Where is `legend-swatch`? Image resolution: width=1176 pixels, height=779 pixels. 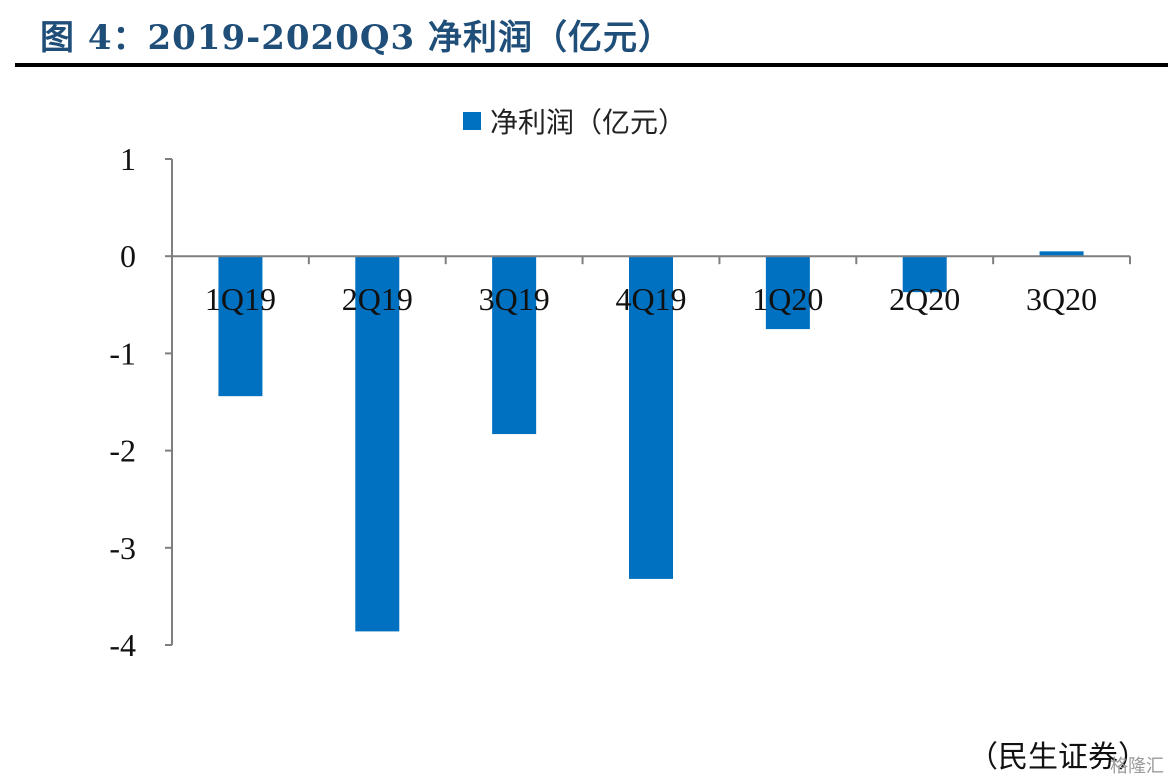 legend-swatch is located at coordinates (472, 121).